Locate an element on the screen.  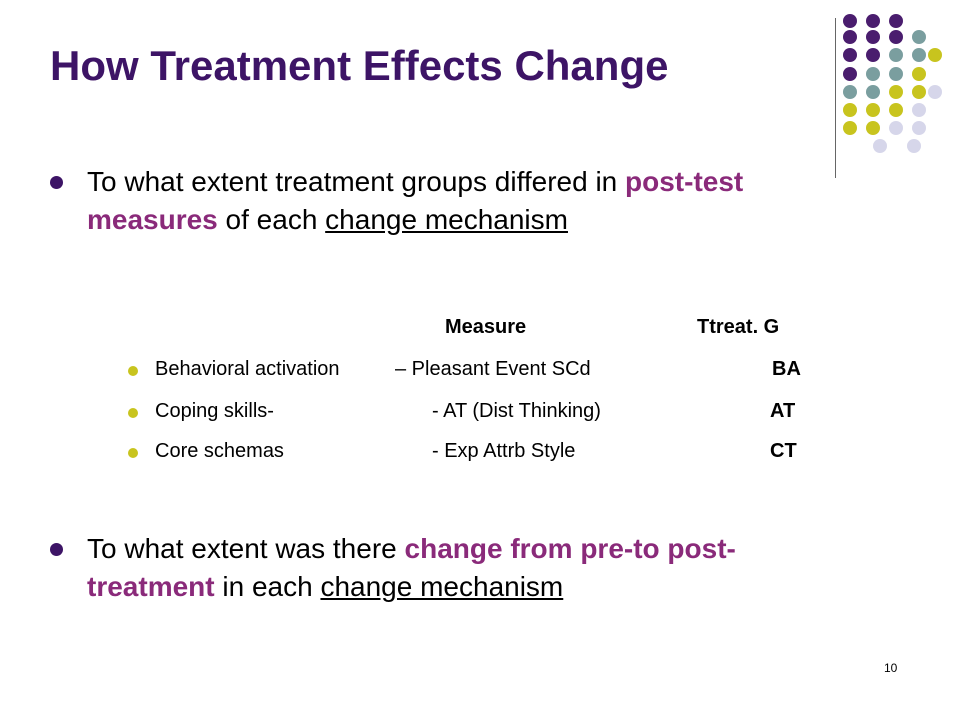
mechanism-name: Behavioral activation is located at coordinates (247, 369).